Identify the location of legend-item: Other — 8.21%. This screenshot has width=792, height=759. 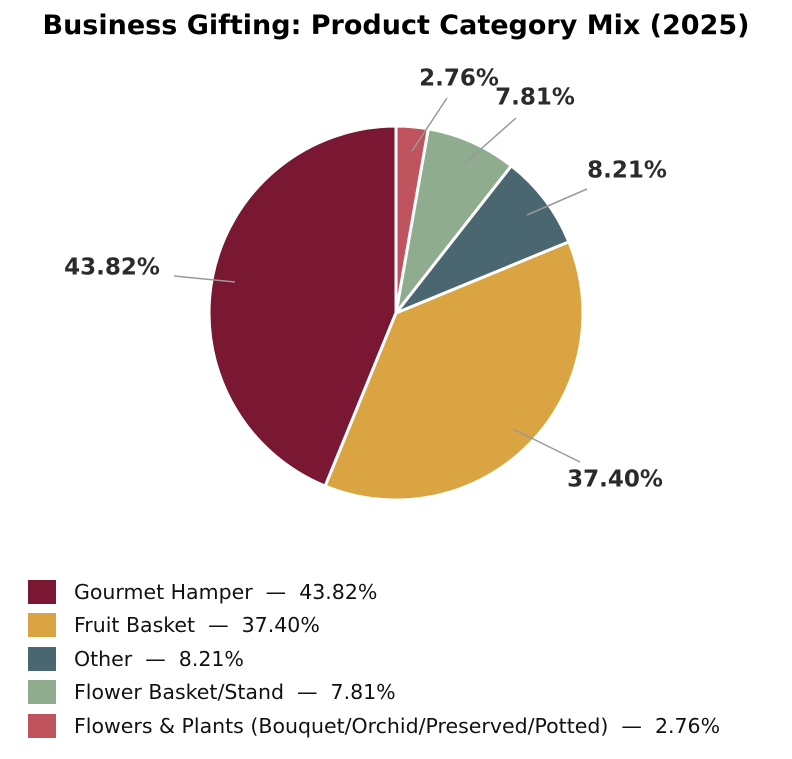
(374, 659).